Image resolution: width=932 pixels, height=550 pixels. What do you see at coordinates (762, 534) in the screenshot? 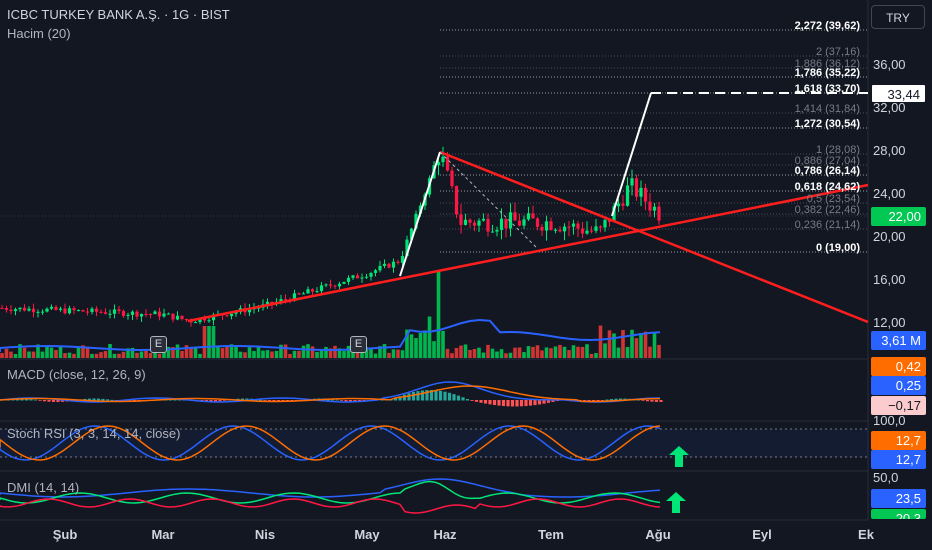
I see `time-axis-label: Eyl` at bounding box center [762, 534].